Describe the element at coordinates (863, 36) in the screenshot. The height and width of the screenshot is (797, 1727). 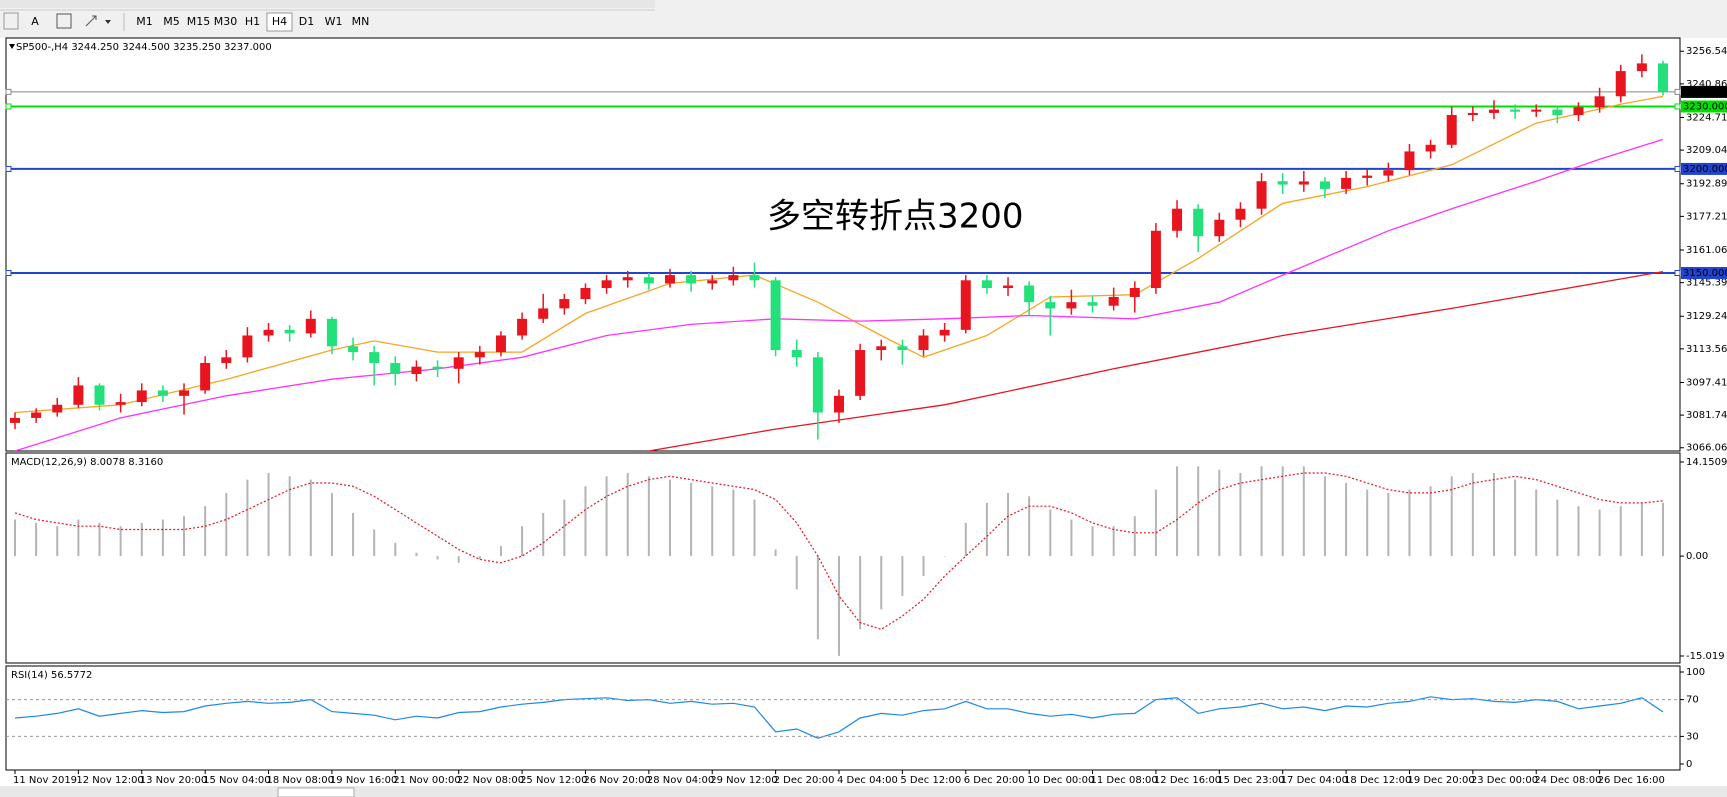
I see `chart-frame` at that location.